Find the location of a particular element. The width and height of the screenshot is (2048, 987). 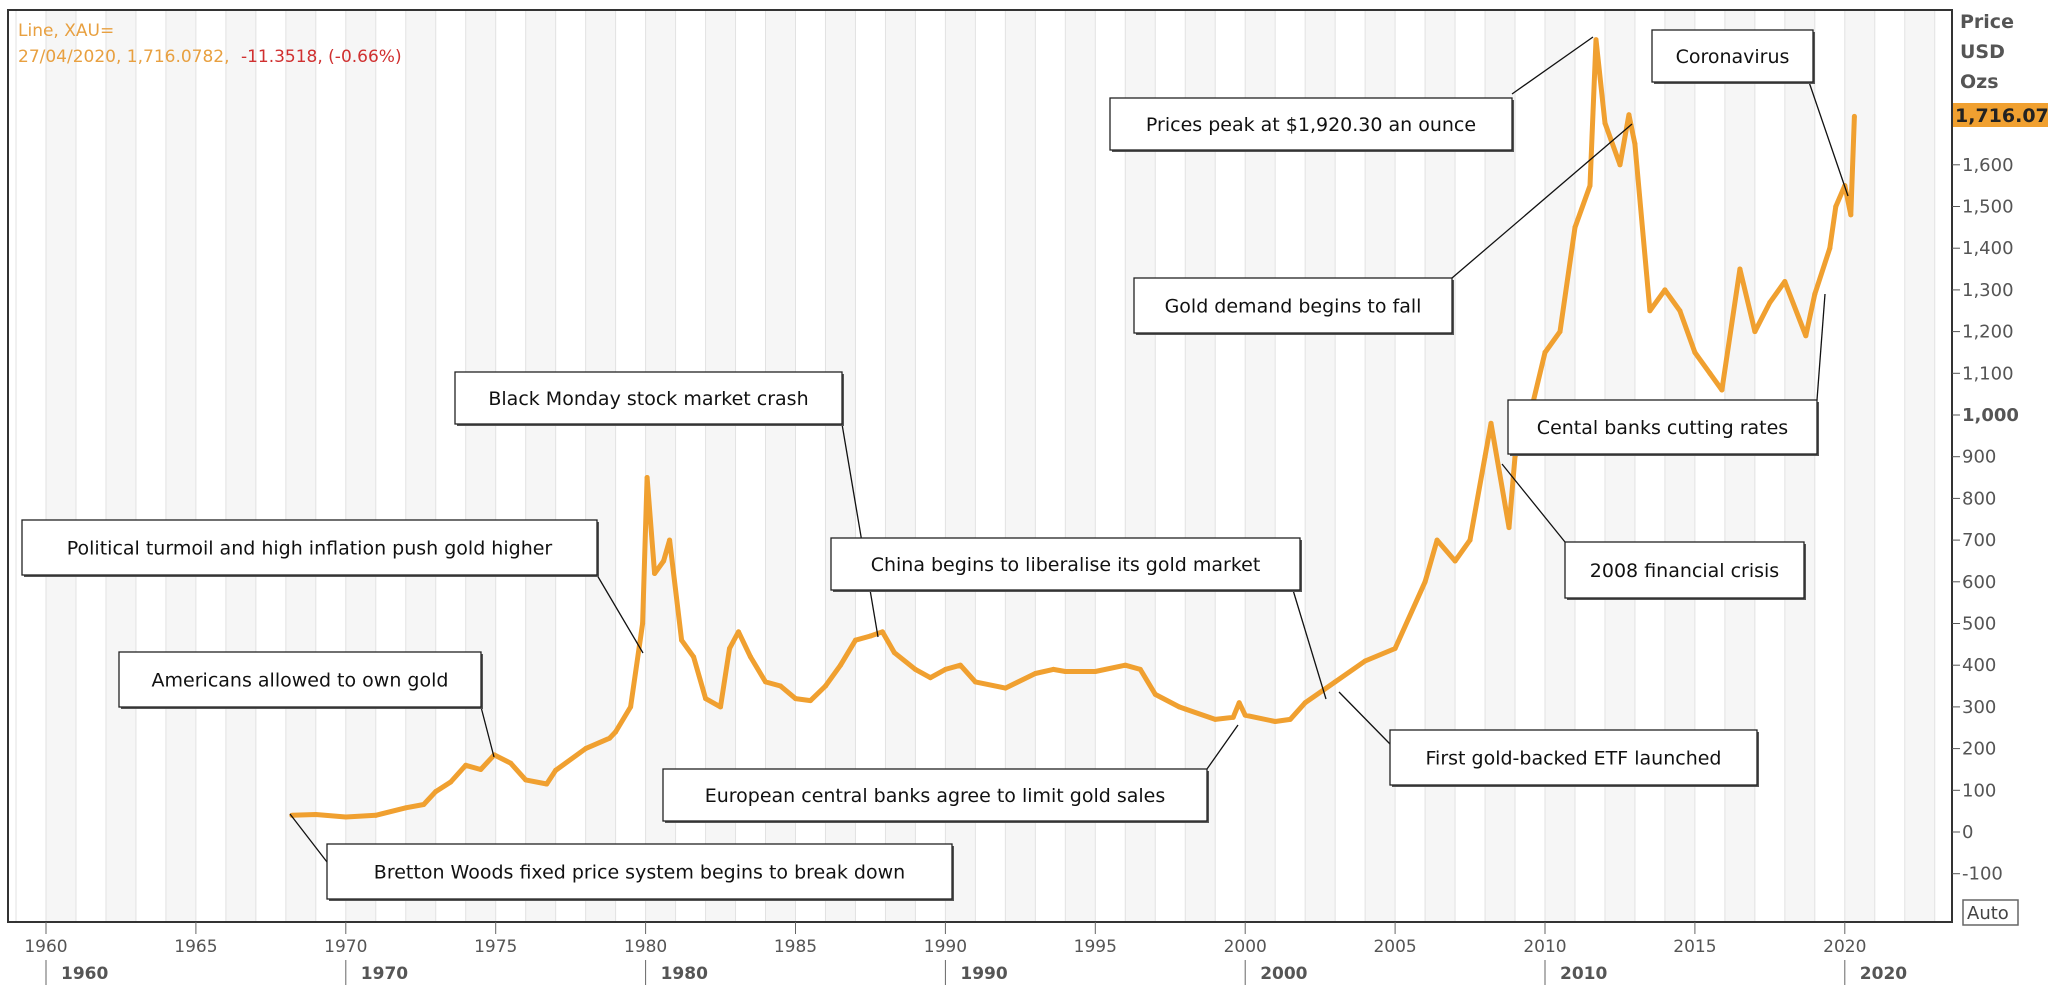

x-tick-label: 2000 is located at coordinates (1245, 947).